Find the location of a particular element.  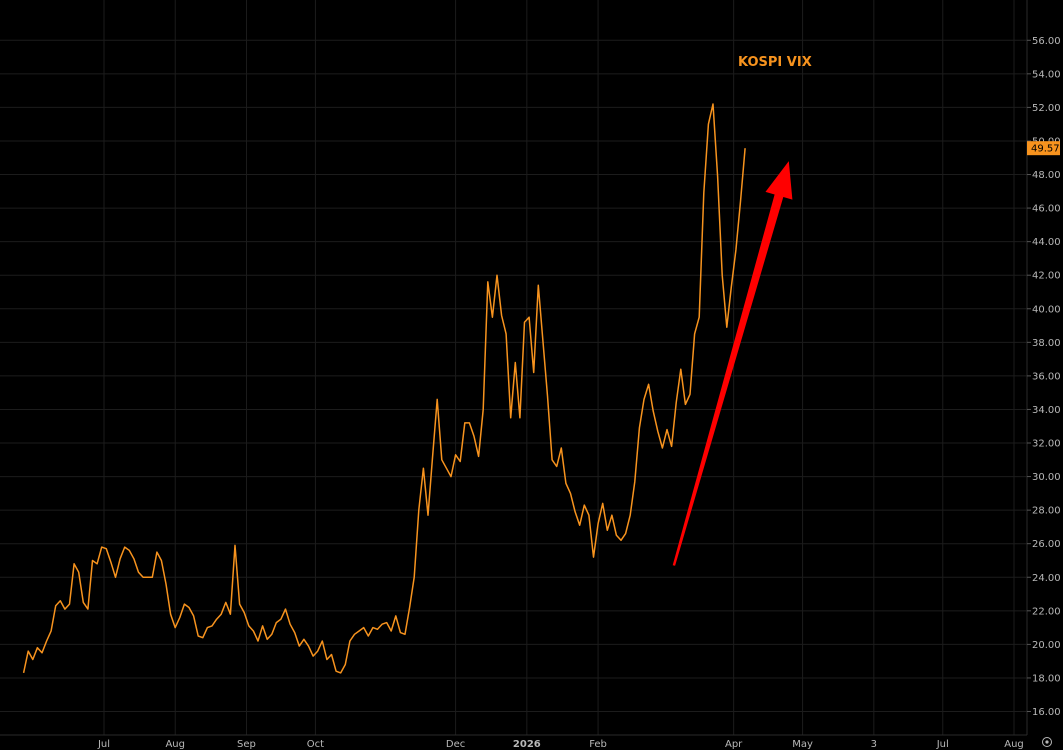

x-tick-label: Apr is located at coordinates (734, 744).